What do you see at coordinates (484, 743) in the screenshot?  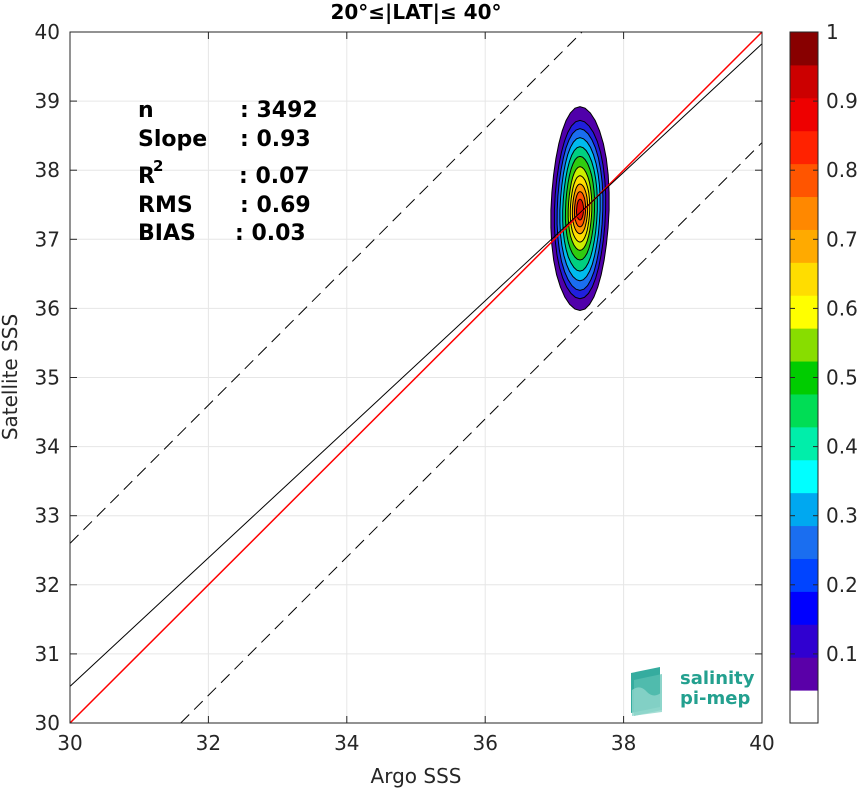 I see `x-tick-label: 36` at bounding box center [484, 743].